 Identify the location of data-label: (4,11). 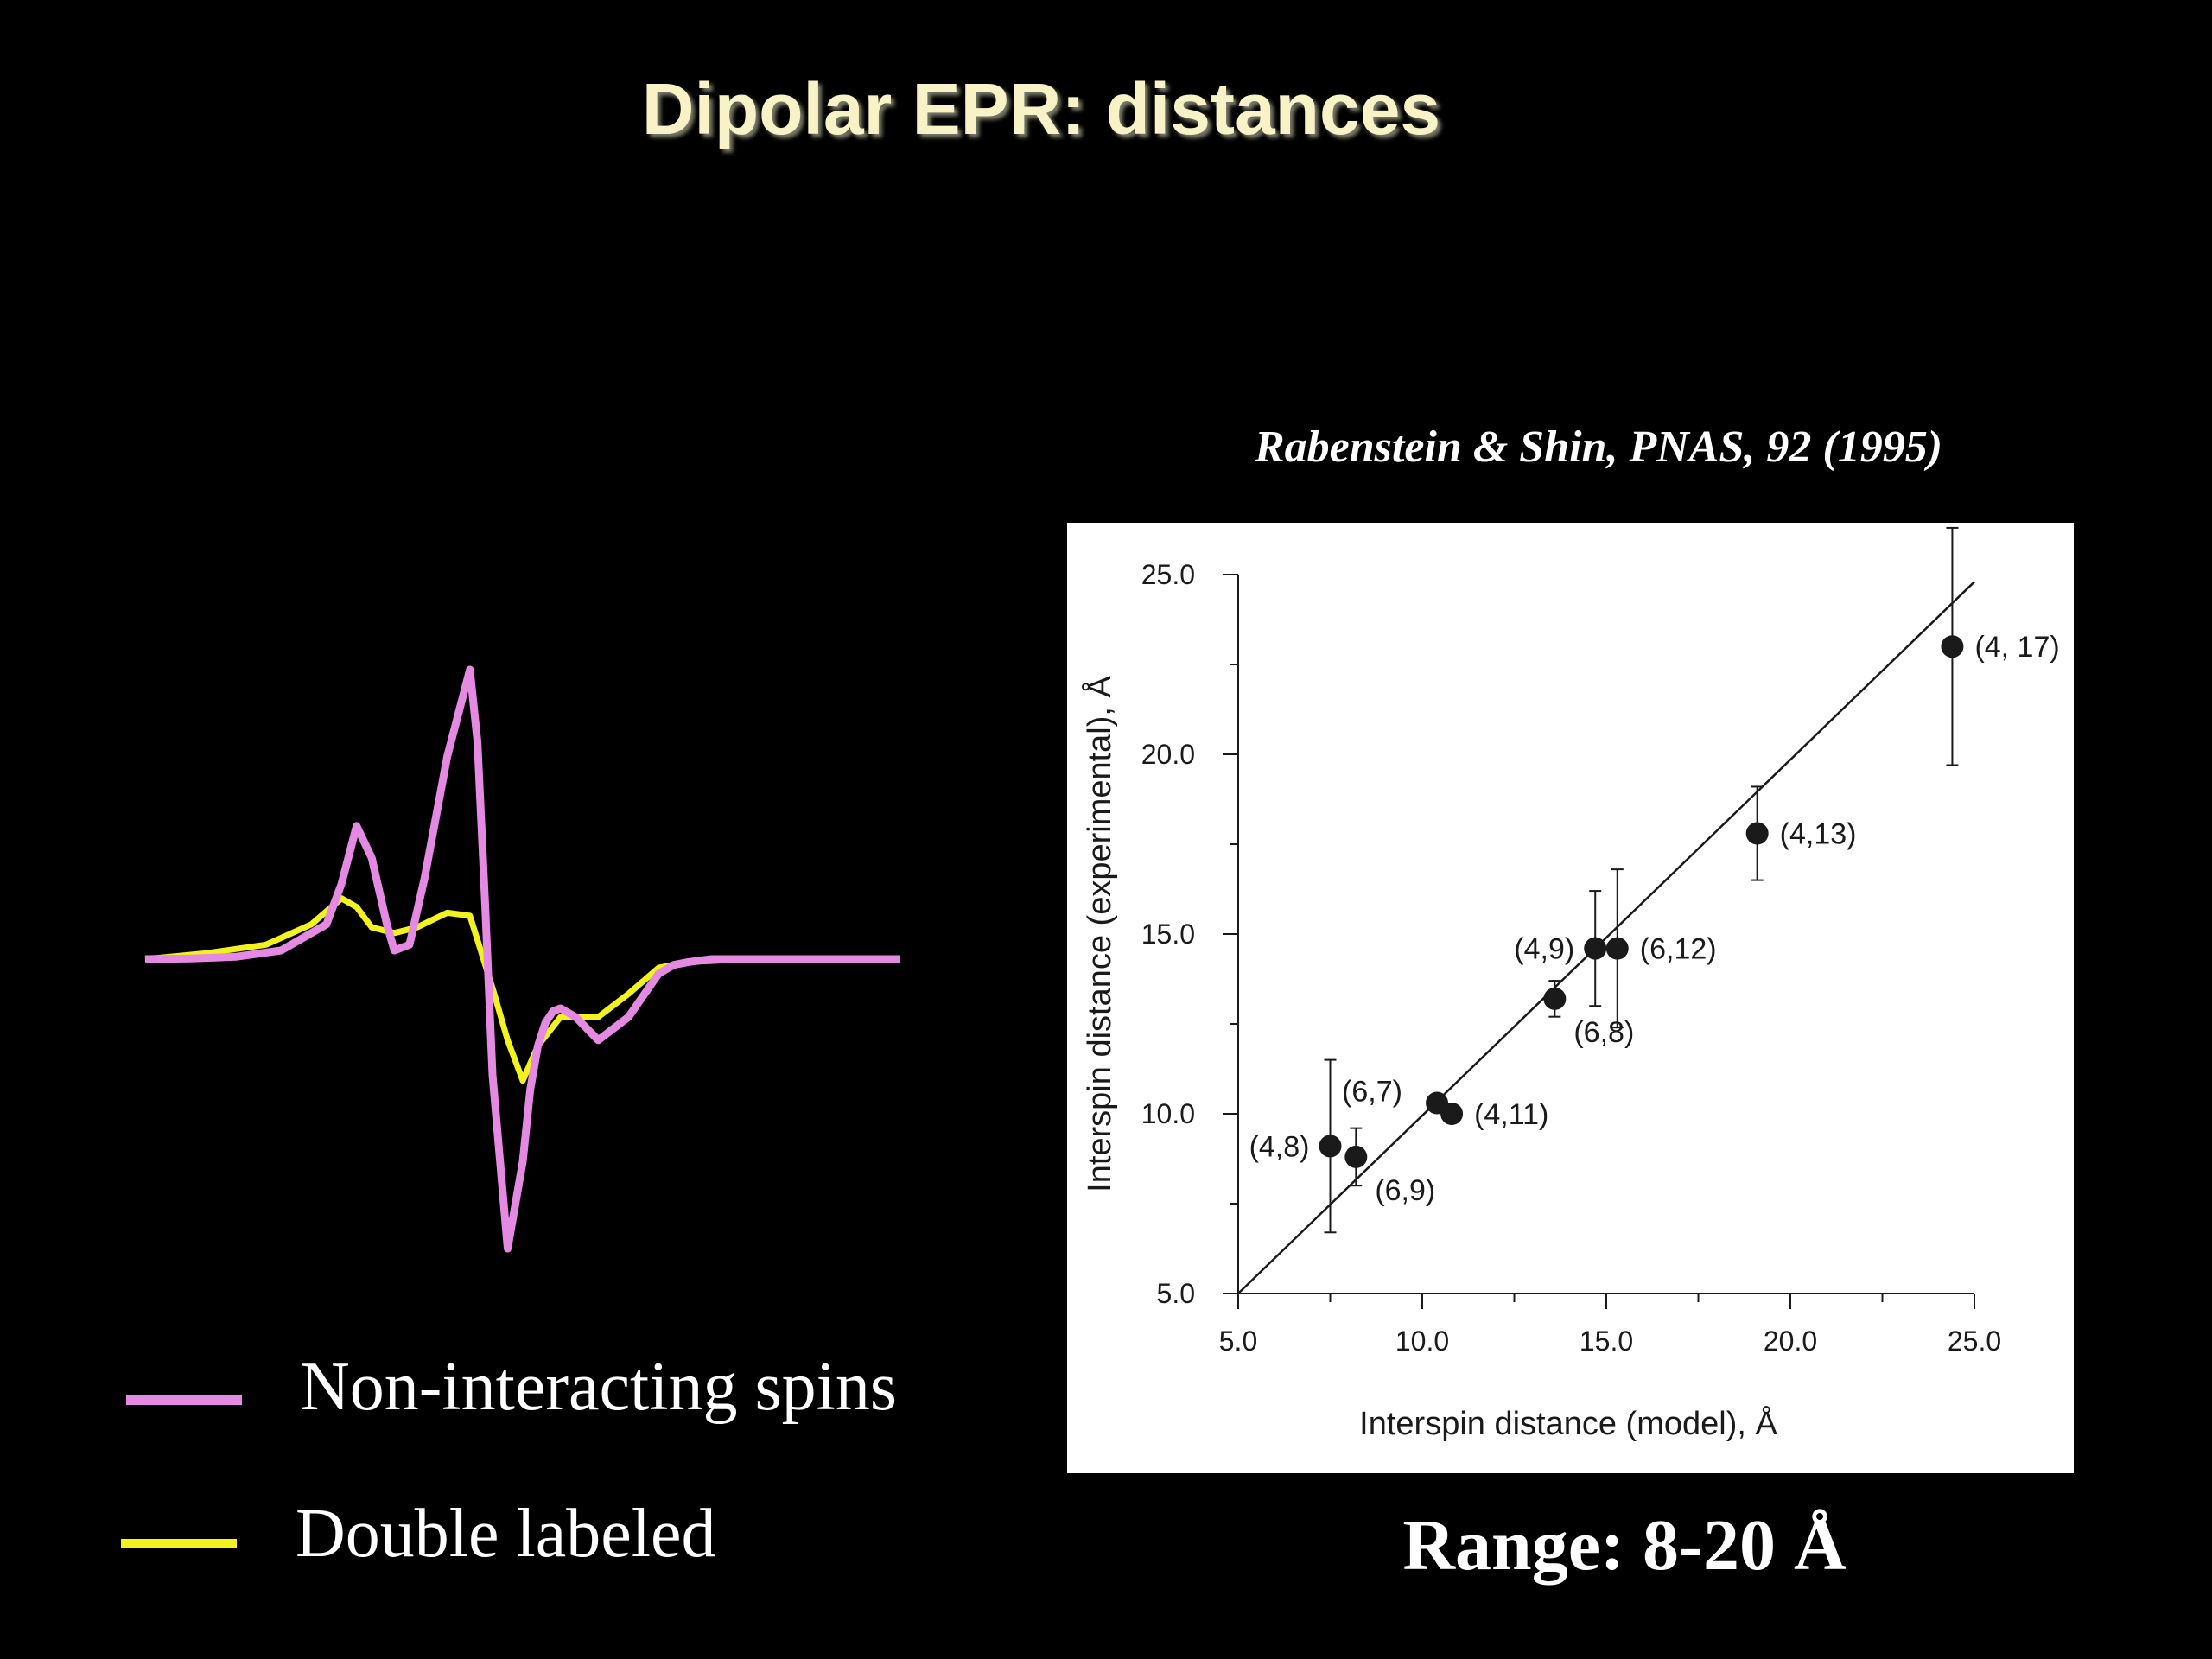
(1511, 1114).